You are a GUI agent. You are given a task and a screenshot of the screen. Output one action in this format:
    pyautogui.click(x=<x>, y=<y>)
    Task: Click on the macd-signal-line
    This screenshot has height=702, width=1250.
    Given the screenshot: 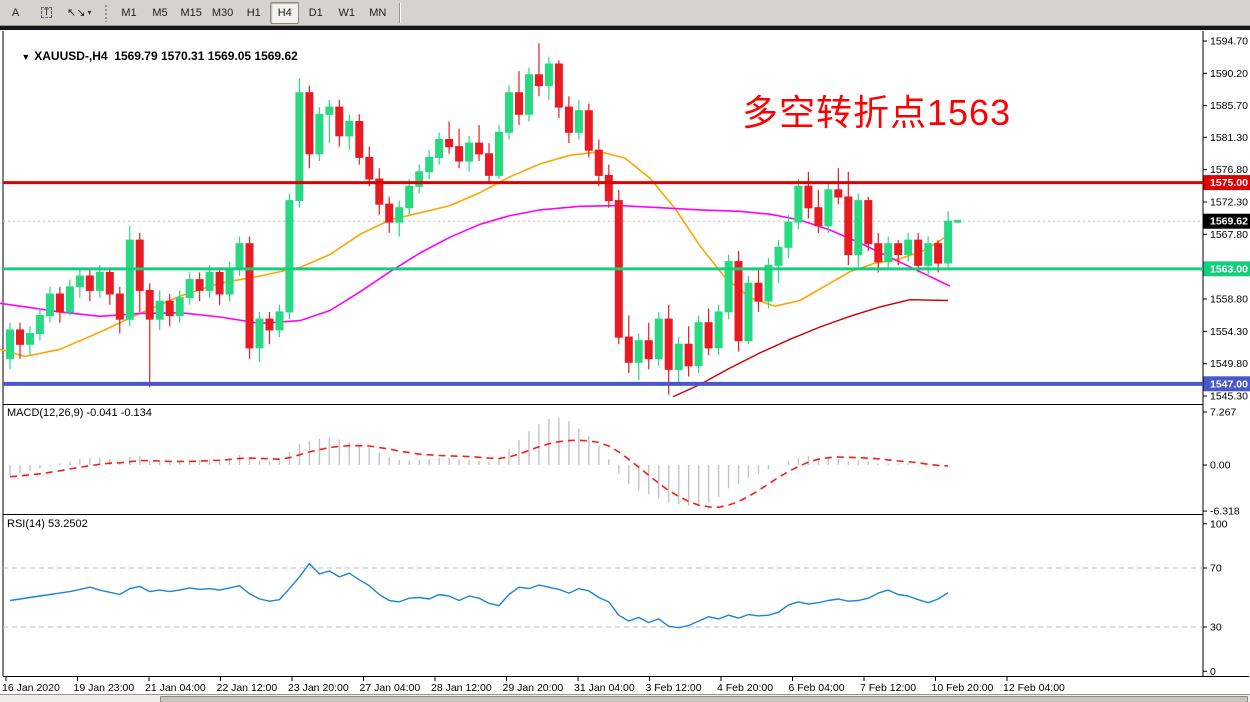 What is the action you would take?
    pyautogui.click(x=479, y=474)
    